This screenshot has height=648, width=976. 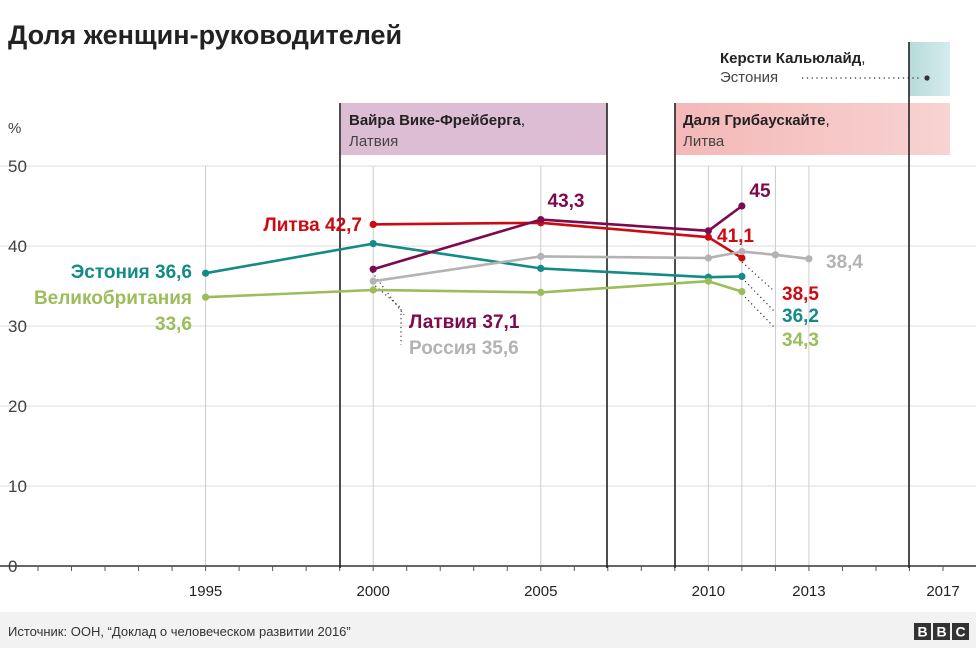 I want to click on series-line-russia, so click(x=591, y=266).